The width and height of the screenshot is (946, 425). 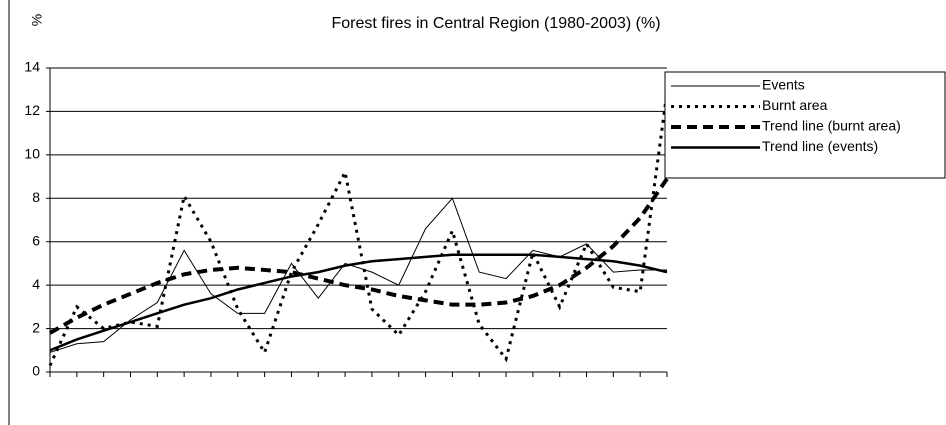 What do you see at coordinates (783, 85) in the screenshot?
I see `legend-label: Events` at bounding box center [783, 85].